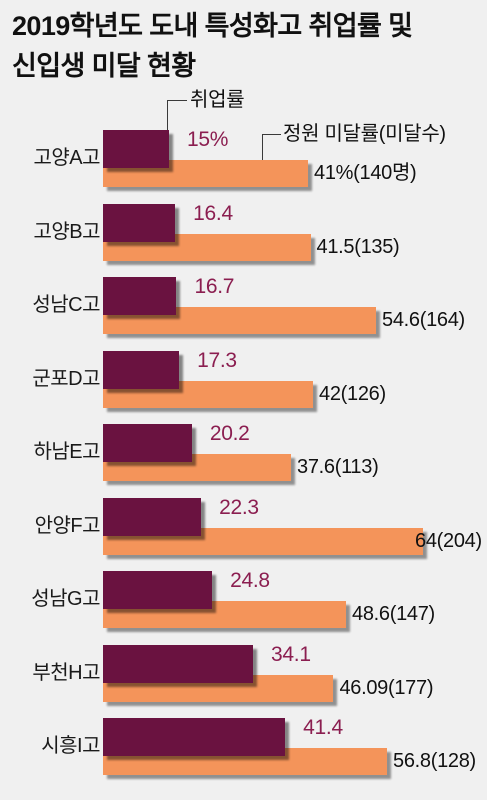 Image resolution: width=487 pixels, height=800 pixels. Describe the element at coordinates (243, 602) in the screenshot. I see `chart-row: 성남G고 24.8 48.6(147)` at that location.